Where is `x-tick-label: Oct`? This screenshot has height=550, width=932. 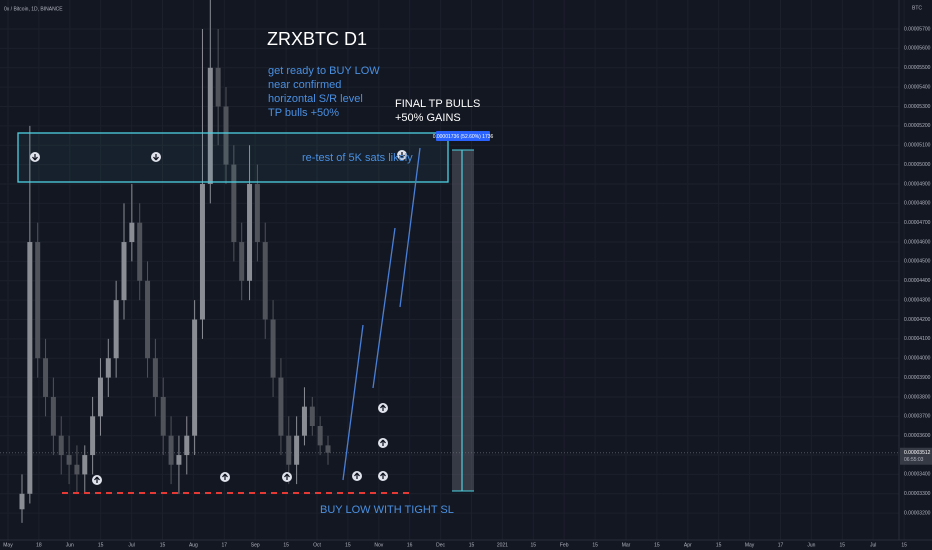 x-tick-label: Oct is located at coordinates (317, 545).